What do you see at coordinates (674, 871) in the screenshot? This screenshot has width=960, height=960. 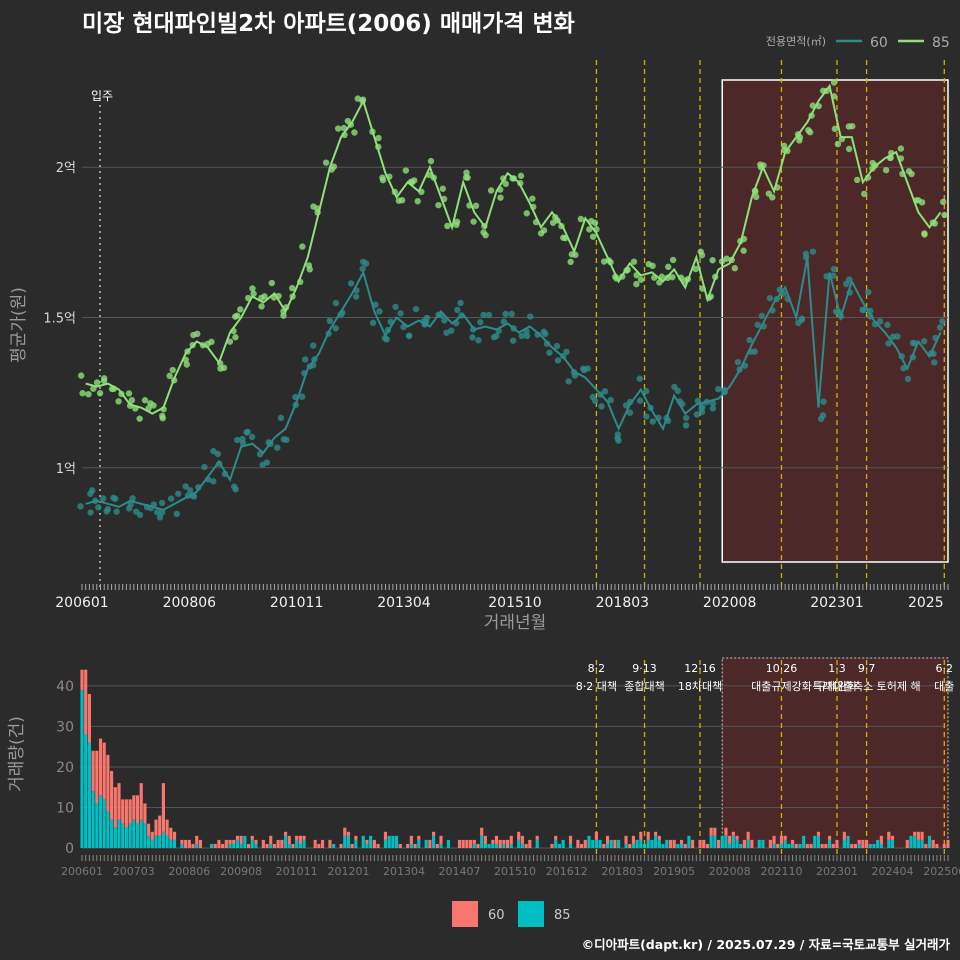 I see `bar-x-tick-label: 201905` at bounding box center [674, 871].